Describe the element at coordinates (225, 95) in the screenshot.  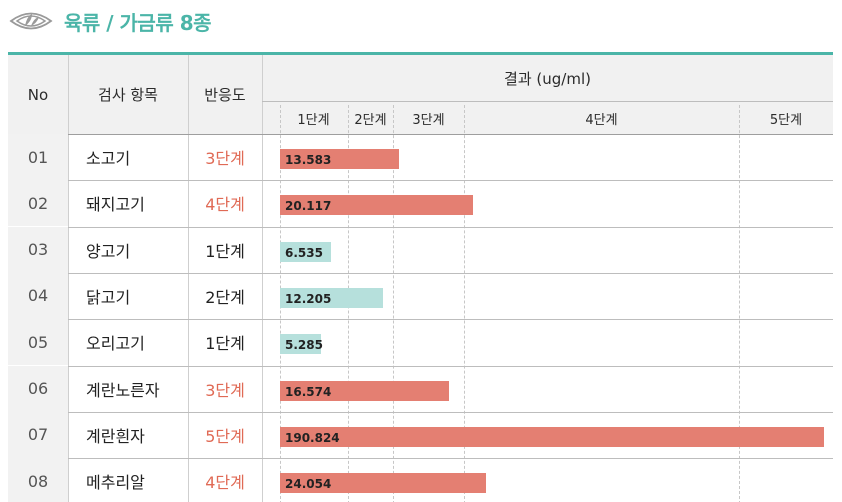
I see `col-level-header: 반응도` at that location.